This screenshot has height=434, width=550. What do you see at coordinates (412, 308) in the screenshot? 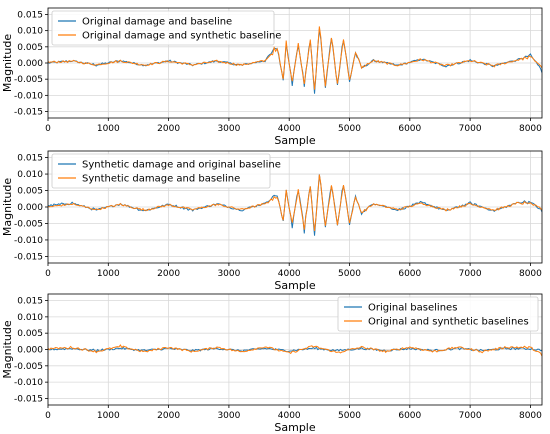
I see `legend-label: Original baselines` at bounding box center [412, 308].